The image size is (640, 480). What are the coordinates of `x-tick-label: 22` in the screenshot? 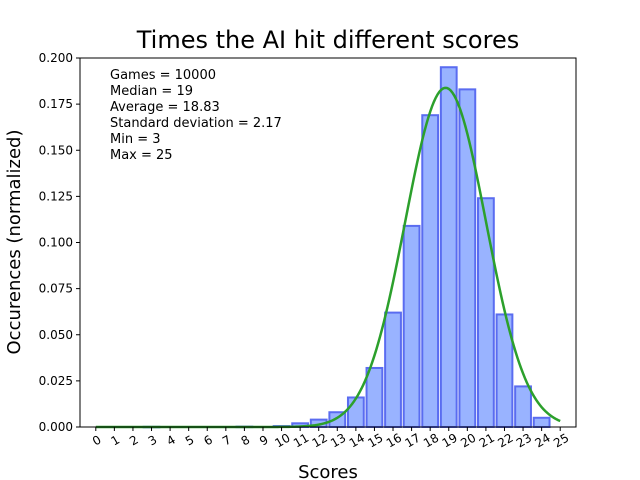 It's located at (505, 441).